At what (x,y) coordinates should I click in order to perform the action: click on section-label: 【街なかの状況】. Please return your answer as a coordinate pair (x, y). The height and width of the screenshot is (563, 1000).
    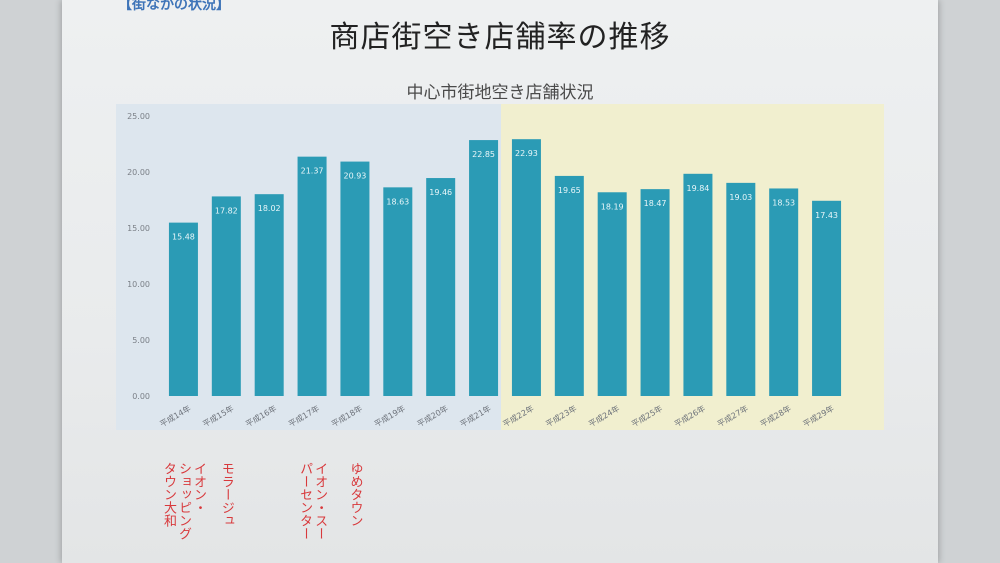
    Looking at the image, I should click on (174, 6).